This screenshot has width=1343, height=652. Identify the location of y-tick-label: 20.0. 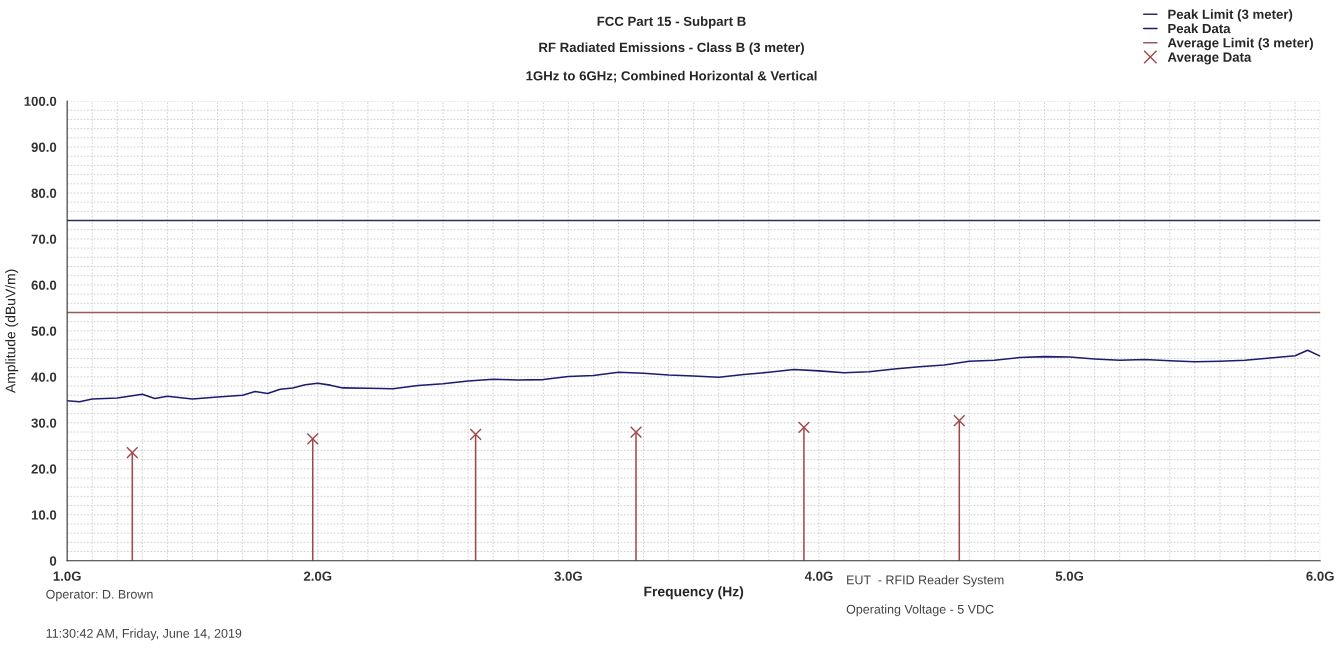
(44, 469).